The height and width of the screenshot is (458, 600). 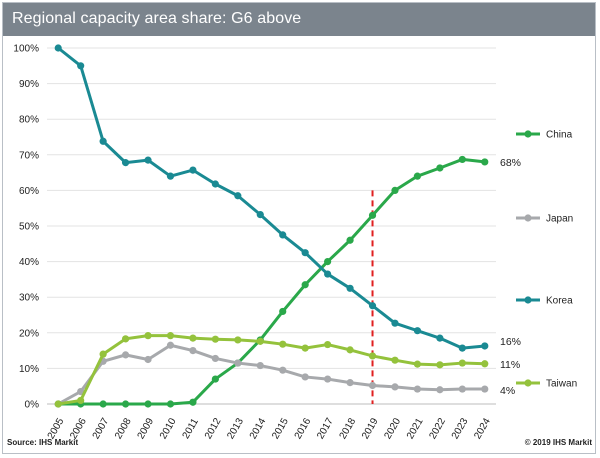 What do you see at coordinates (510, 163) in the screenshot?
I see `end-label-china: 68%` at bounding box center [510, 163].